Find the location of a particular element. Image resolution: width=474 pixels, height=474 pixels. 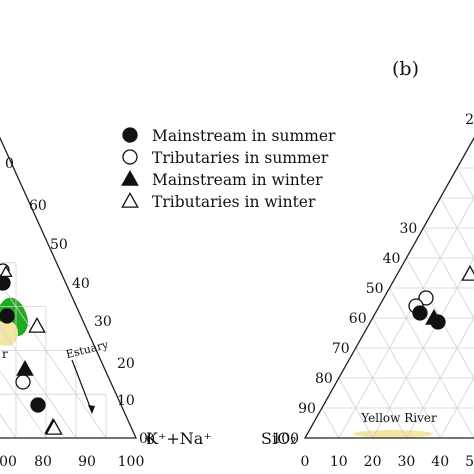

yellow-river-label: Yellow River is located at coordinates (398, 418).